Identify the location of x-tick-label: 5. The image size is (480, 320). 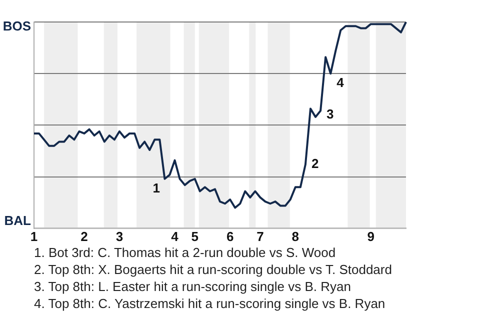
(194, 236).